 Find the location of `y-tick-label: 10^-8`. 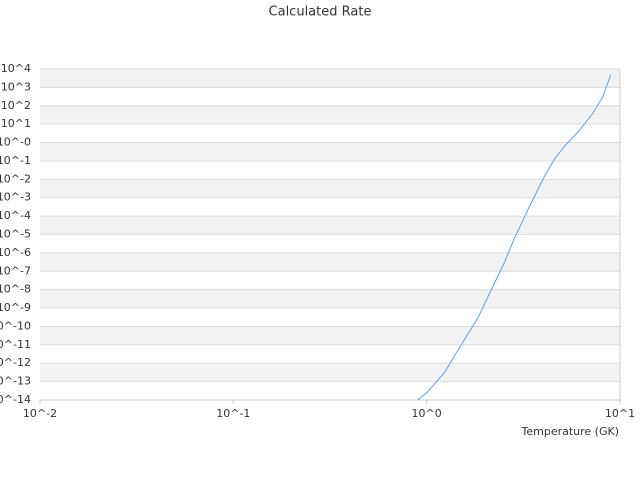

y-tick-label: 10^-8 is located at coordinates (15, 289).